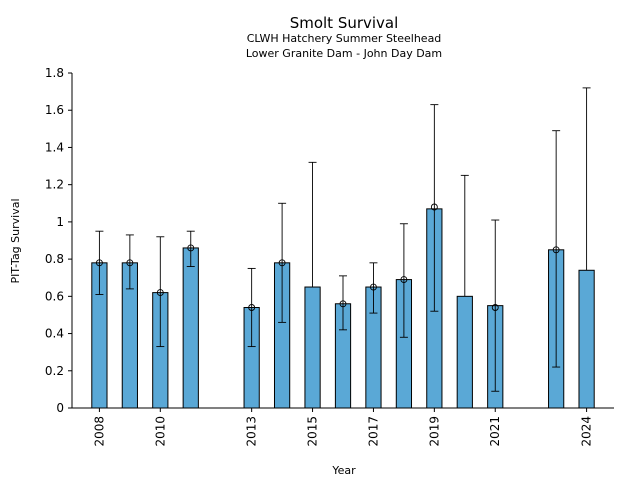 This screenshot has width=640, height=480. What do you see at coordinates (344, 38) in the screenshot?
I see `chart-subtitle-line-1: CLWH Hatchery Summer Steelhead` at bounding box center [344, 38].